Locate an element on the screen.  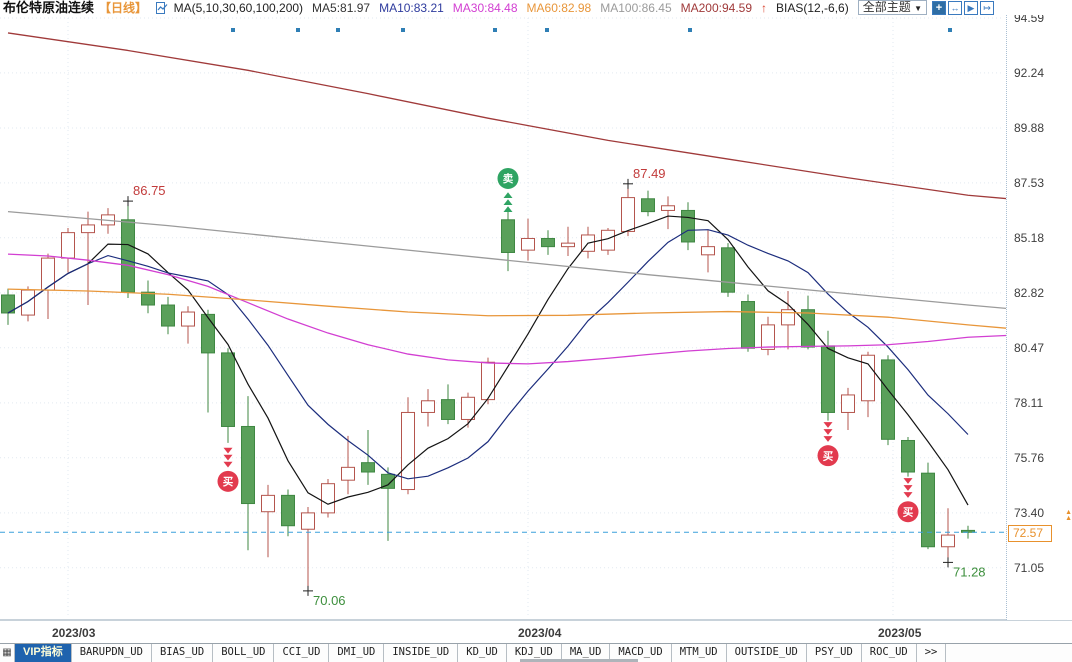
sell-signal-label: 卖 is located at coordinates (508, 178).